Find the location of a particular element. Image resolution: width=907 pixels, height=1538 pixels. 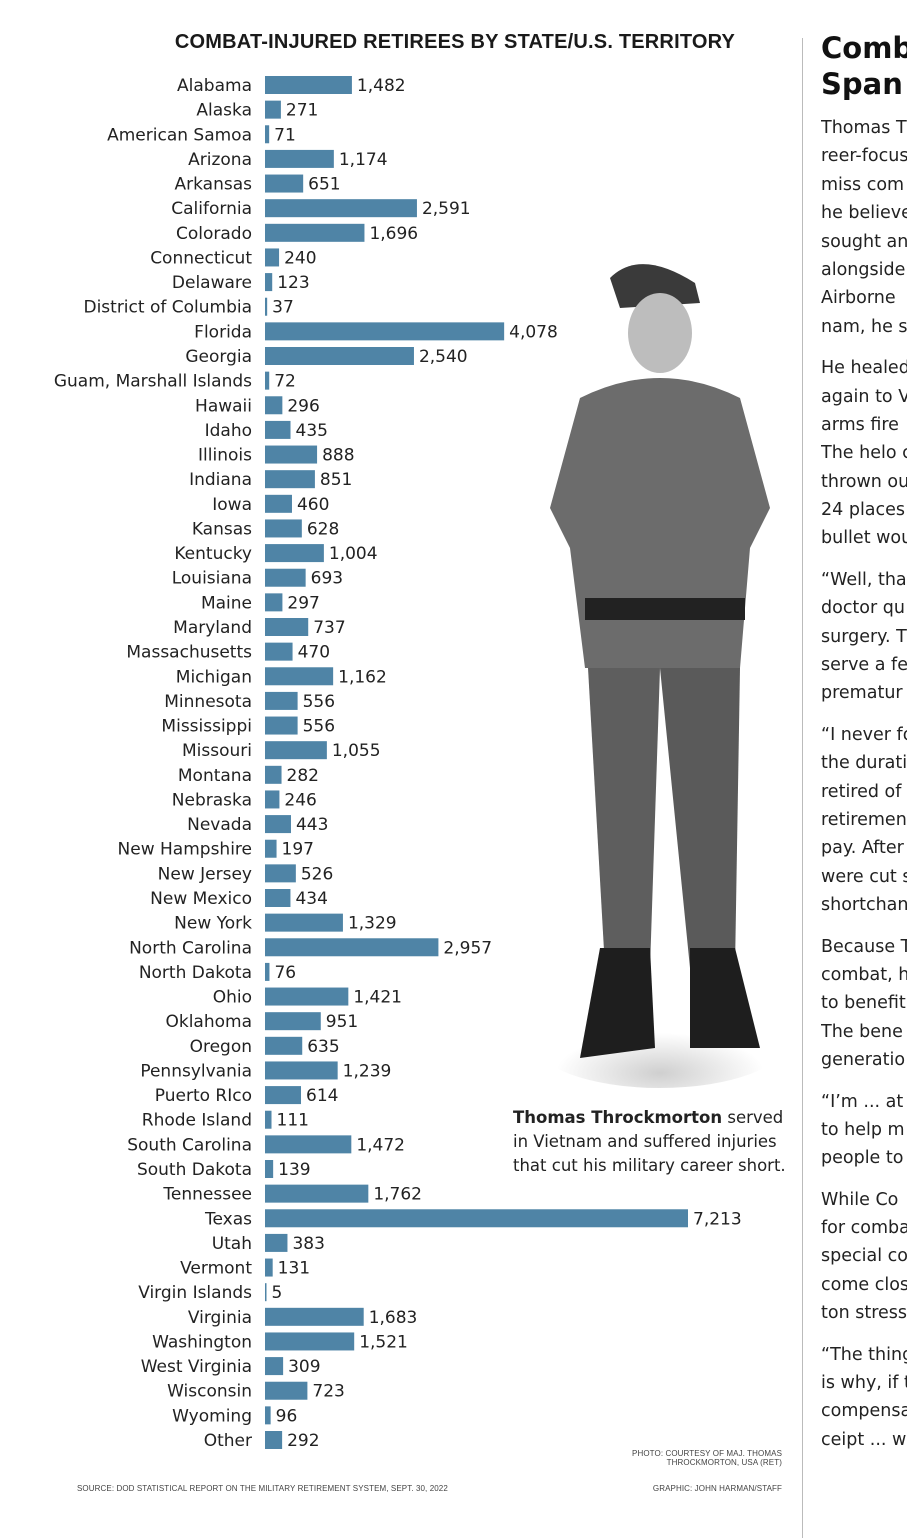

value-label: 737 is located at coordinates (329, 628).